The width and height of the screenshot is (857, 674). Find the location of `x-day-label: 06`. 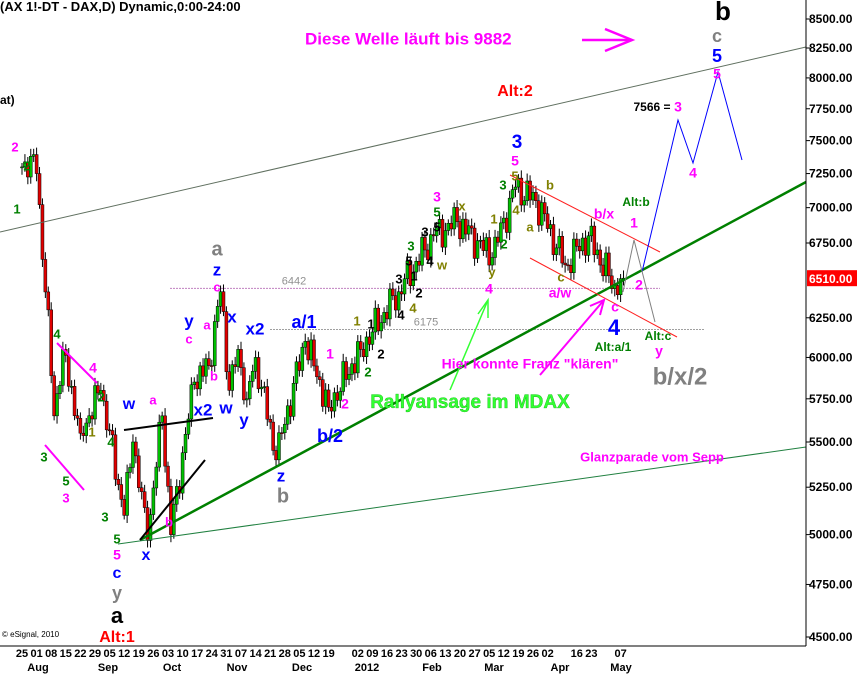

x-day-label: 06 is located at coordinates (431, 654).